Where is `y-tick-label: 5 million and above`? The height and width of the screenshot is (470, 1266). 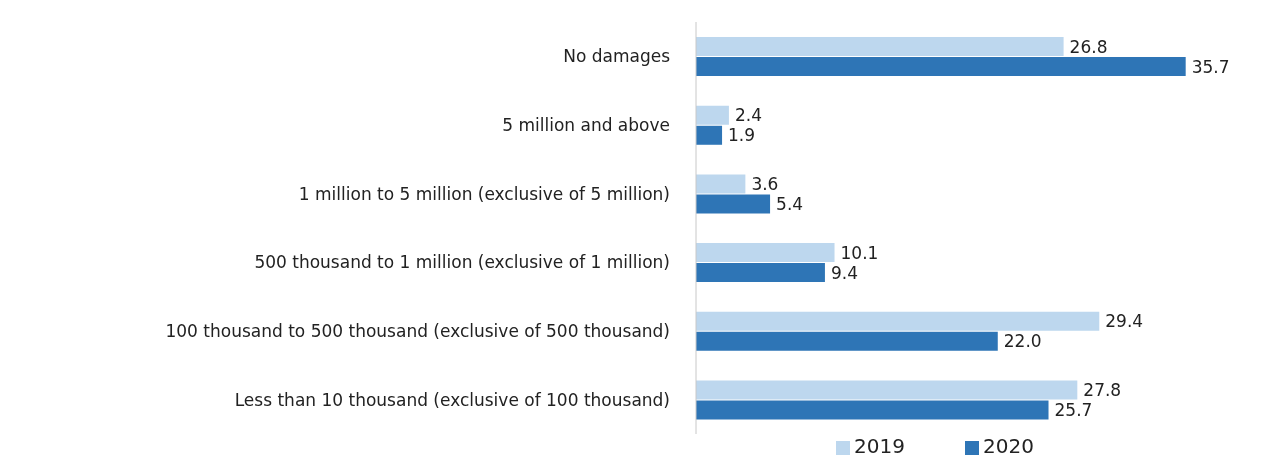 y-tick-label: 5 million and above is located at coordinates (586, 125).